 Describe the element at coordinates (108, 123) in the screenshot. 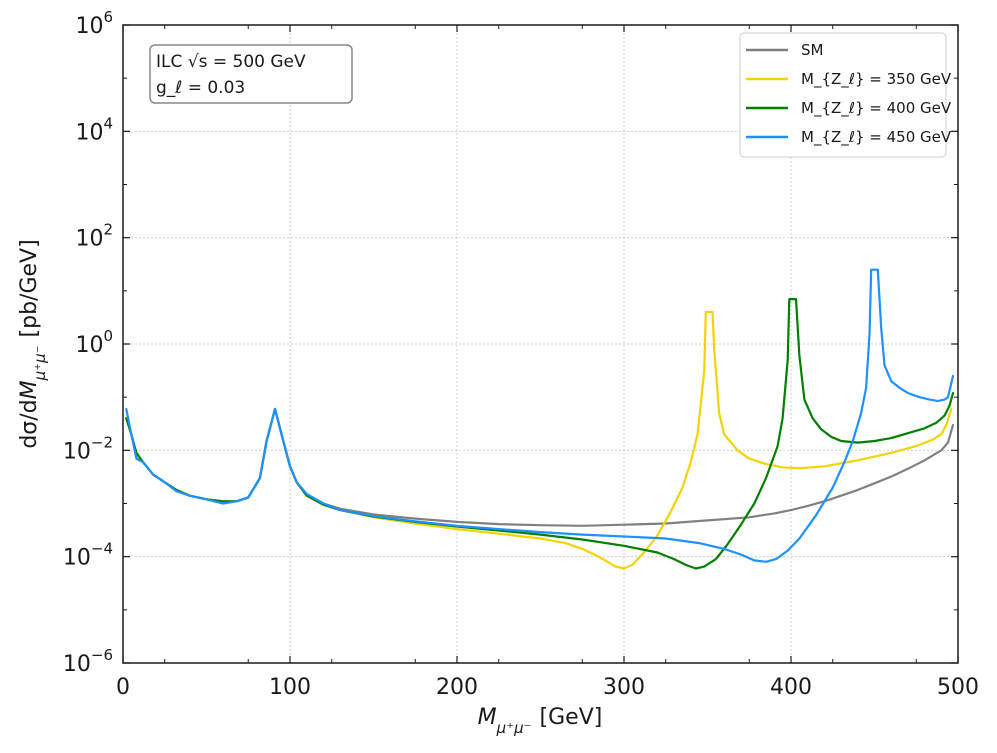

I see `y-tick-exponent: 4` at that location.